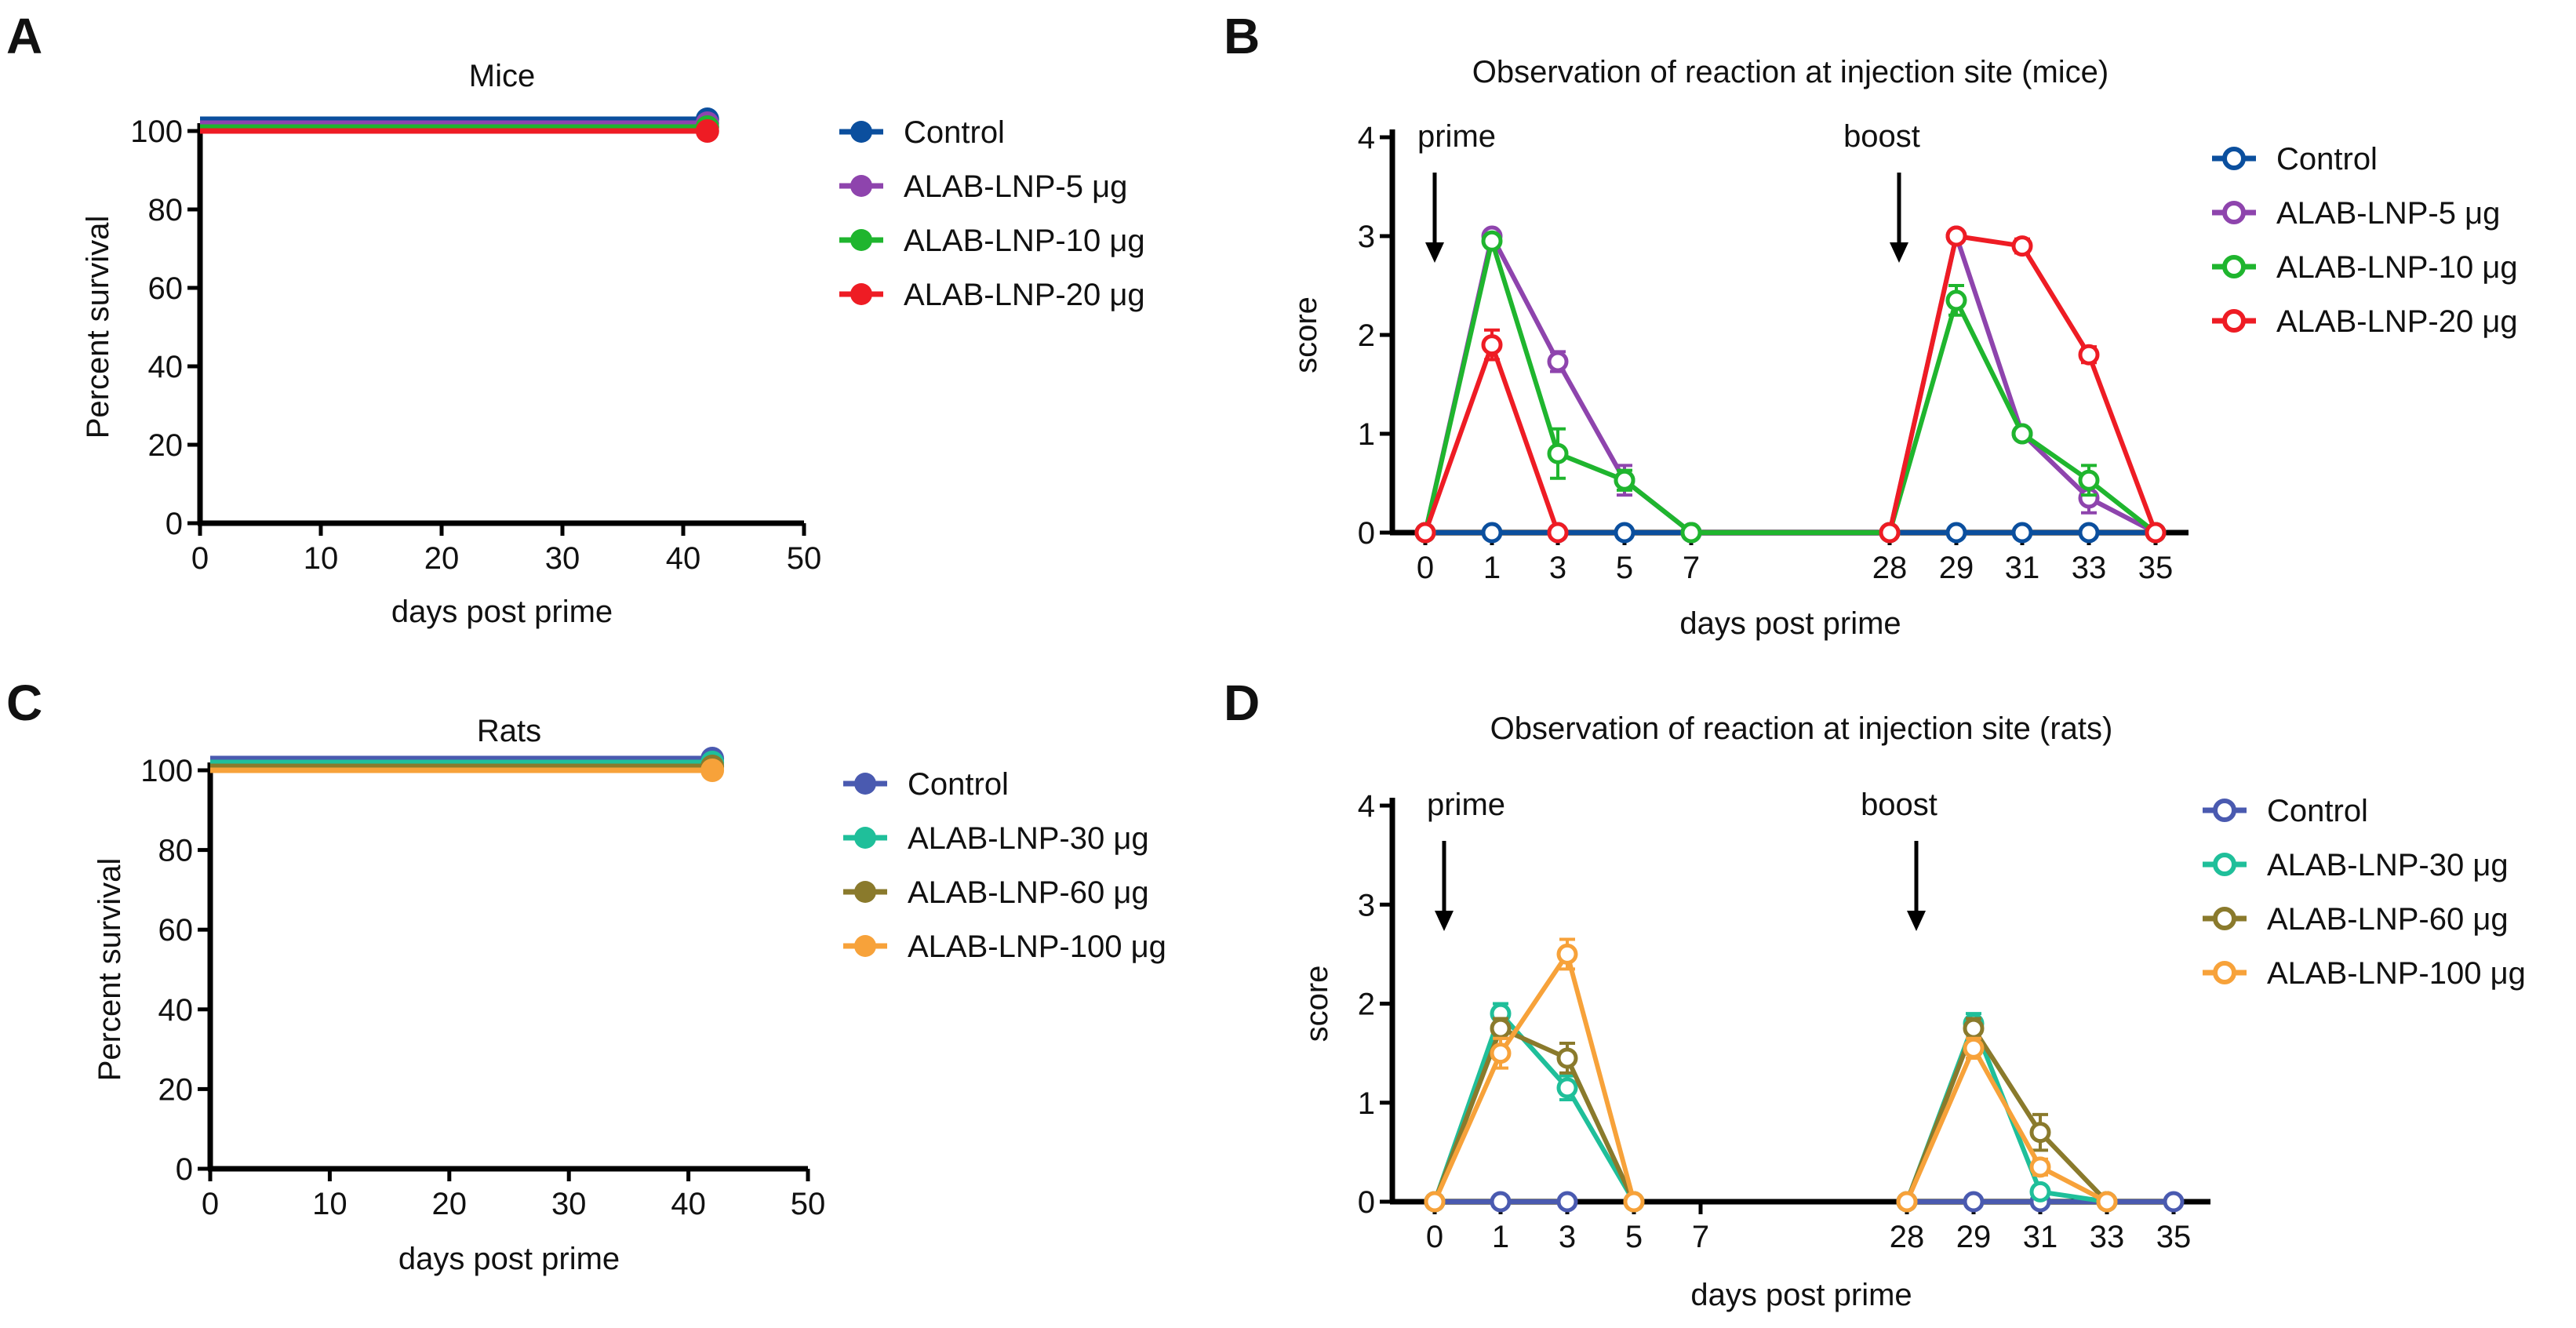 Image resolution: width=2576 pixels, height=1328 pixels. Describe the element at coordinates (1692, 568) in the screenshot. I see `x-tick-label: 7` at that location.